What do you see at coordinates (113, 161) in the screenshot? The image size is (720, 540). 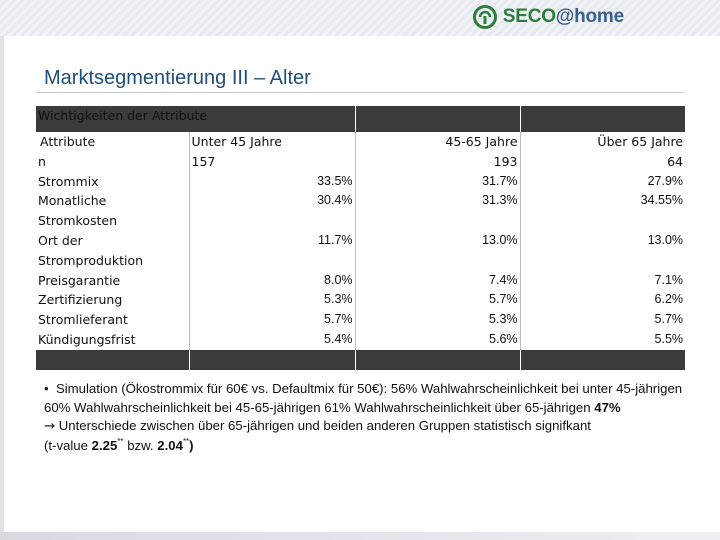 I see `row-label-n: n` at bounding box center [113, 161].